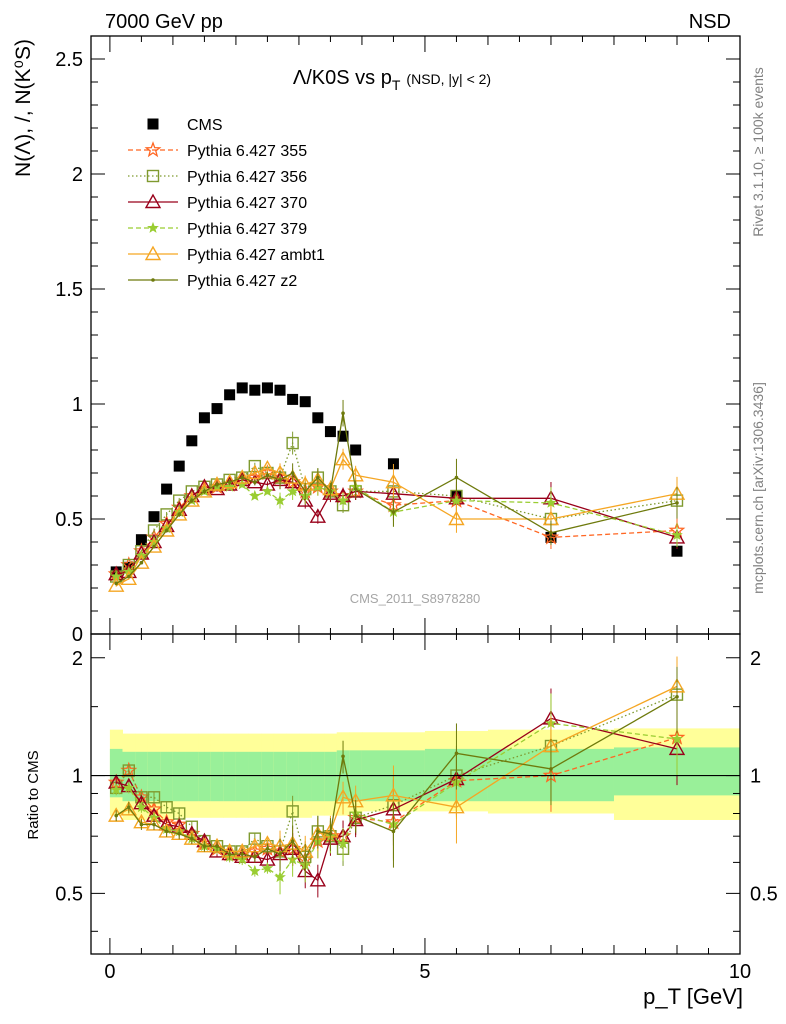 Image resolution: width=786 pixels, height=1024 pixels. What do you see at coordinates (77, 659) in the screenshot?
I see `ratio-ytick-label: 2` at bounding box center [77, 659].